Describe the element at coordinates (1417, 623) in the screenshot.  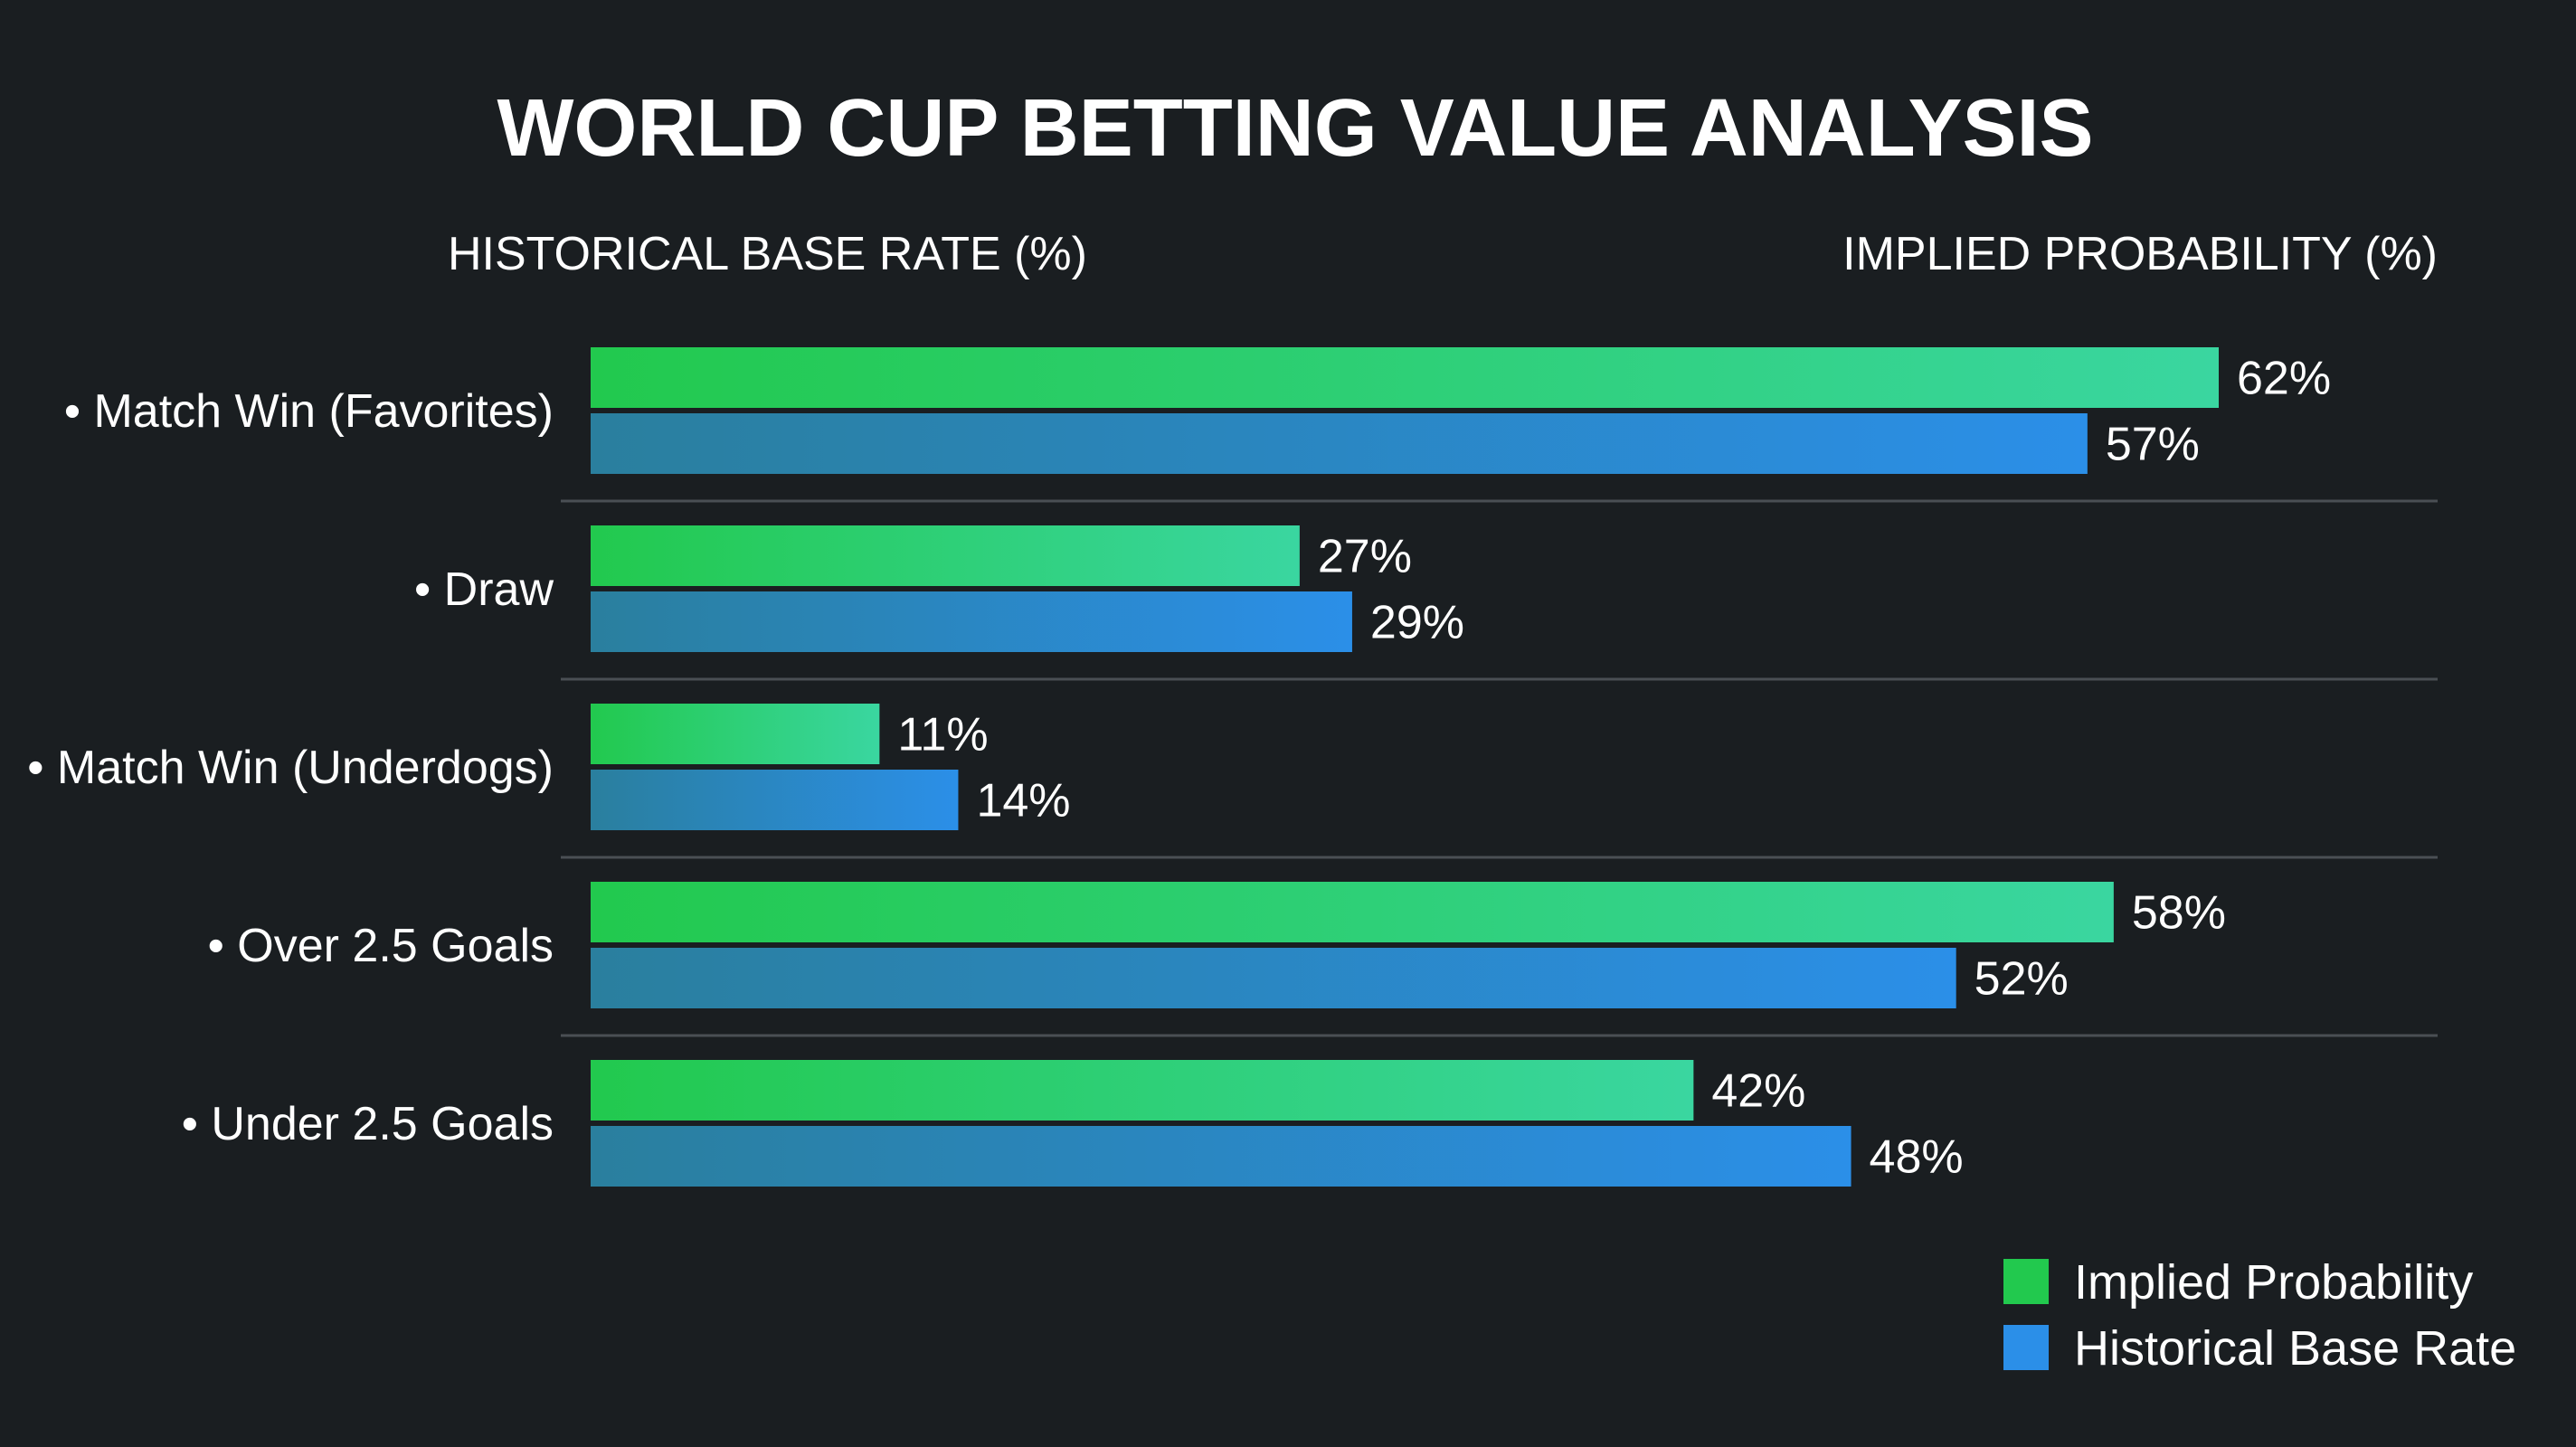
I see `data-label-historical-base-rate: 29%` at that location.